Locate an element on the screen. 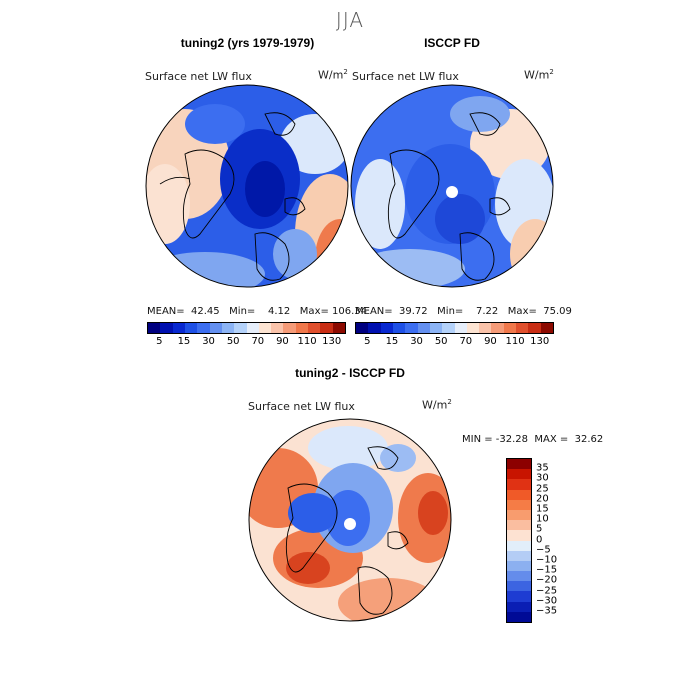 The width and height of the screenshot is (700, 700). colorbar-diff is located at coordinates (519, 540).